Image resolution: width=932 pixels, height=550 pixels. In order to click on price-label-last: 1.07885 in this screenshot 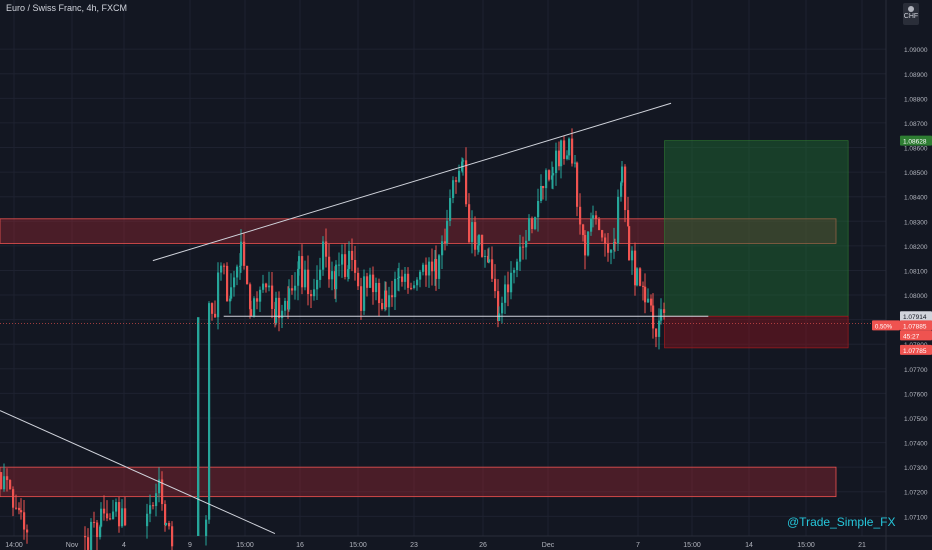, I will do `click(915, 326)`.